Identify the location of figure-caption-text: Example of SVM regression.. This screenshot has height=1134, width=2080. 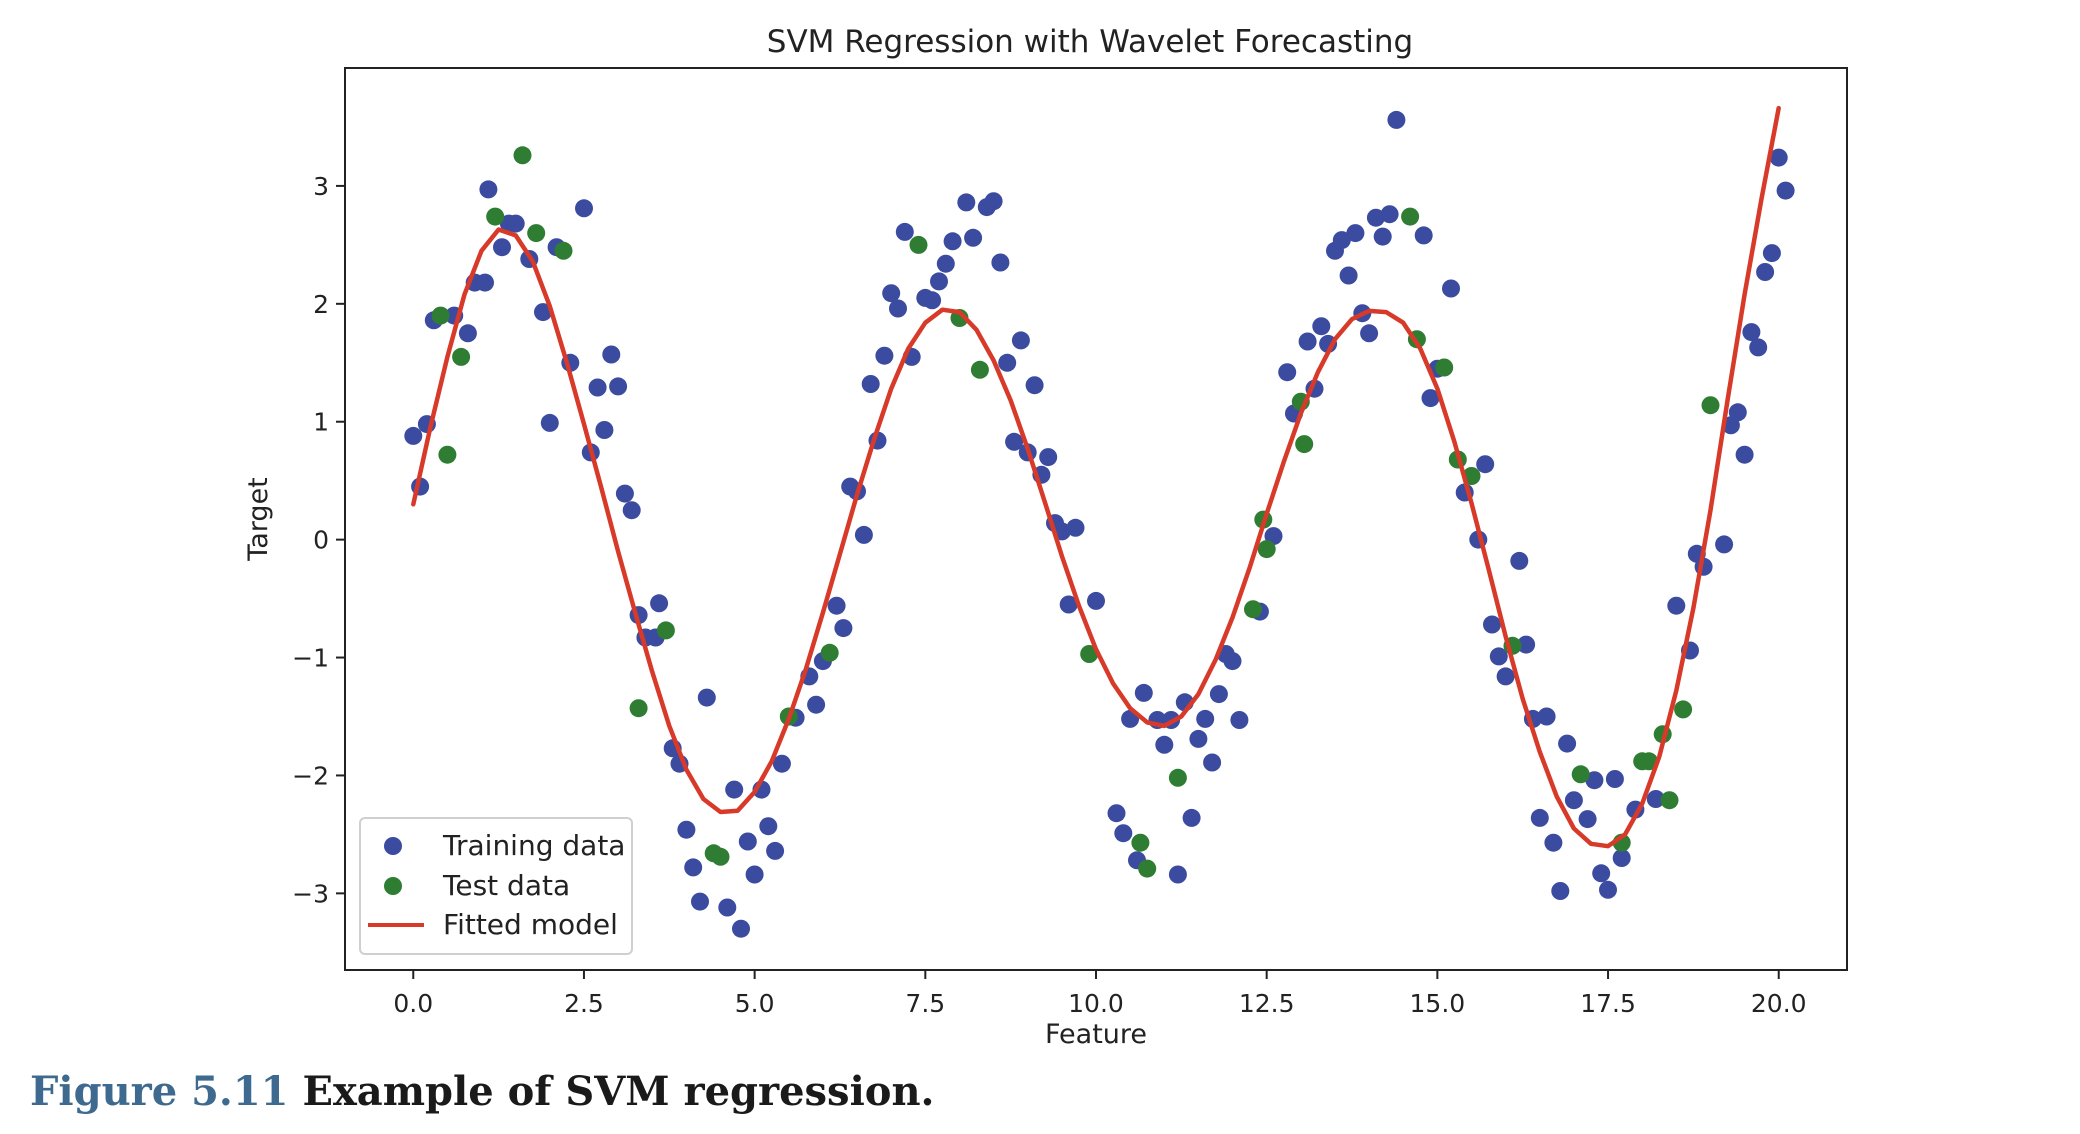
(618, 1091).